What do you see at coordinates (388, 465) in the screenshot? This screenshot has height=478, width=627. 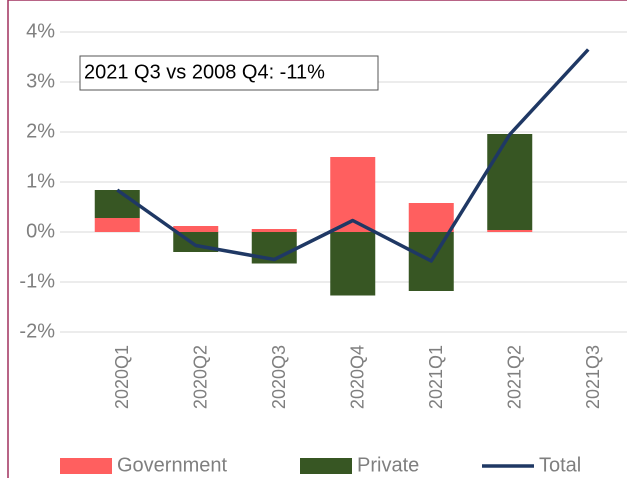 I see `legend-label: Private` at bounding box center [388, 465].